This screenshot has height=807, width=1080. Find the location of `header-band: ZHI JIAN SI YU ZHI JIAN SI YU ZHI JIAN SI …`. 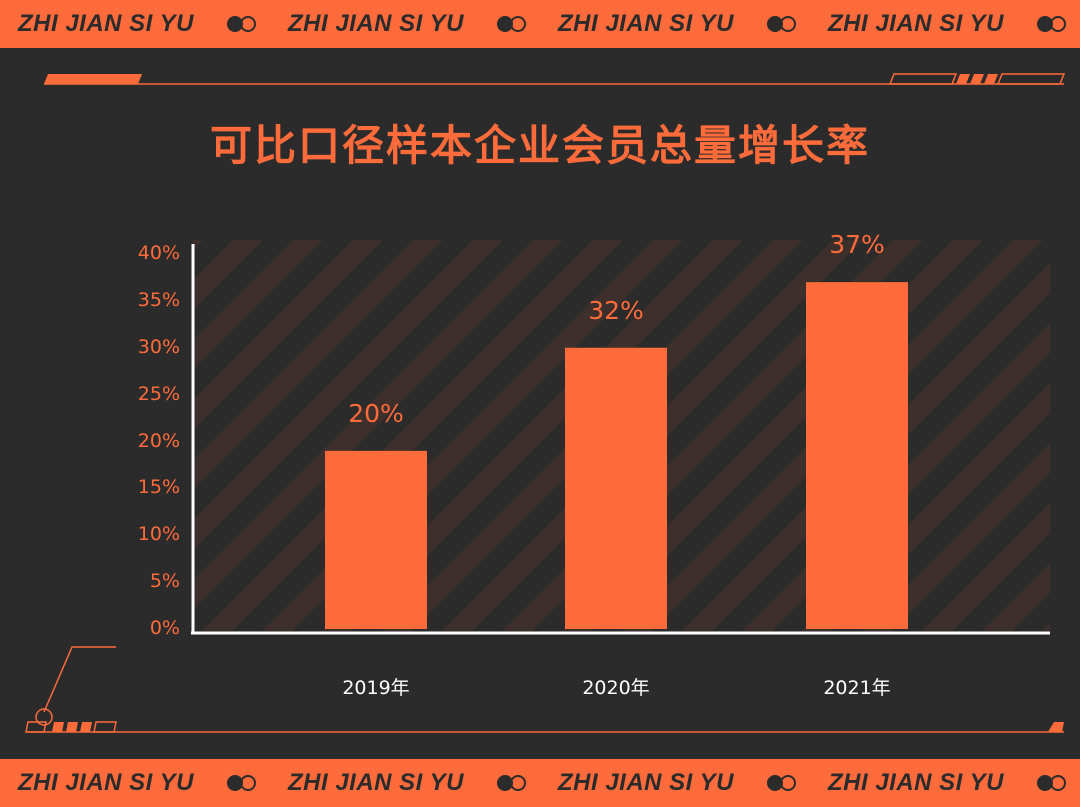

header-band: ZHI JIAN SI YU ZHI JIAN SI YU ZHI JIAN SI … is located at coordinates (540, 24).